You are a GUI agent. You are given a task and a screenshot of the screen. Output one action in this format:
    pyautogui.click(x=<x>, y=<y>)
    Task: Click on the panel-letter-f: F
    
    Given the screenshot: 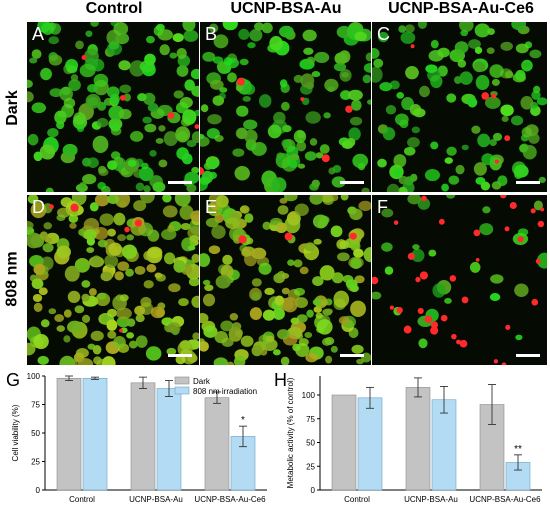 What is the action you would take?
    pyautogui.click(x=382, y=207)
    